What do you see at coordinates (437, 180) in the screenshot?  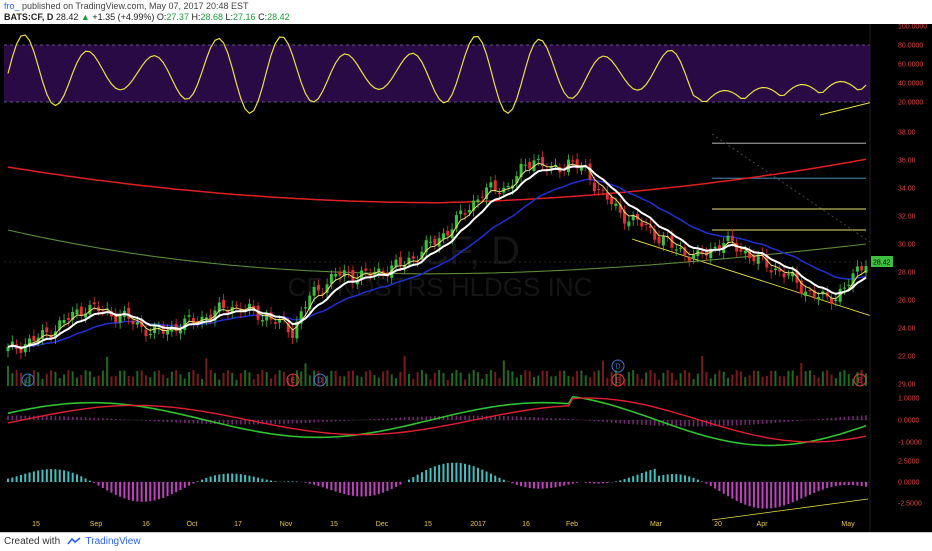 I see `sma200-line` at bounding box center [437, 180].